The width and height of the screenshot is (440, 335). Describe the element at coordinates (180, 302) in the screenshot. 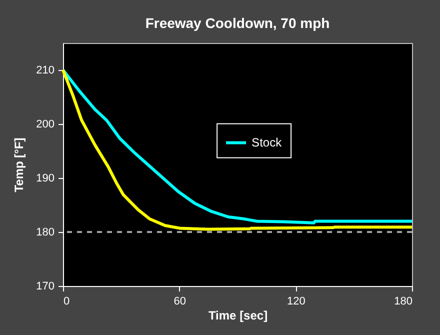

I see `x-tick-label: 60` at that location.